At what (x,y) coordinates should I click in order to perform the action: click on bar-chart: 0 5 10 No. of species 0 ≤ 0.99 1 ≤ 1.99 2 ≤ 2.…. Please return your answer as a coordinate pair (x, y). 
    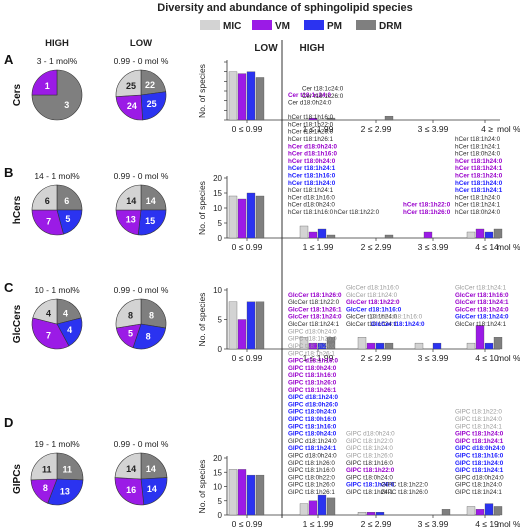
    Looking at the image, I should click on (358, 324).